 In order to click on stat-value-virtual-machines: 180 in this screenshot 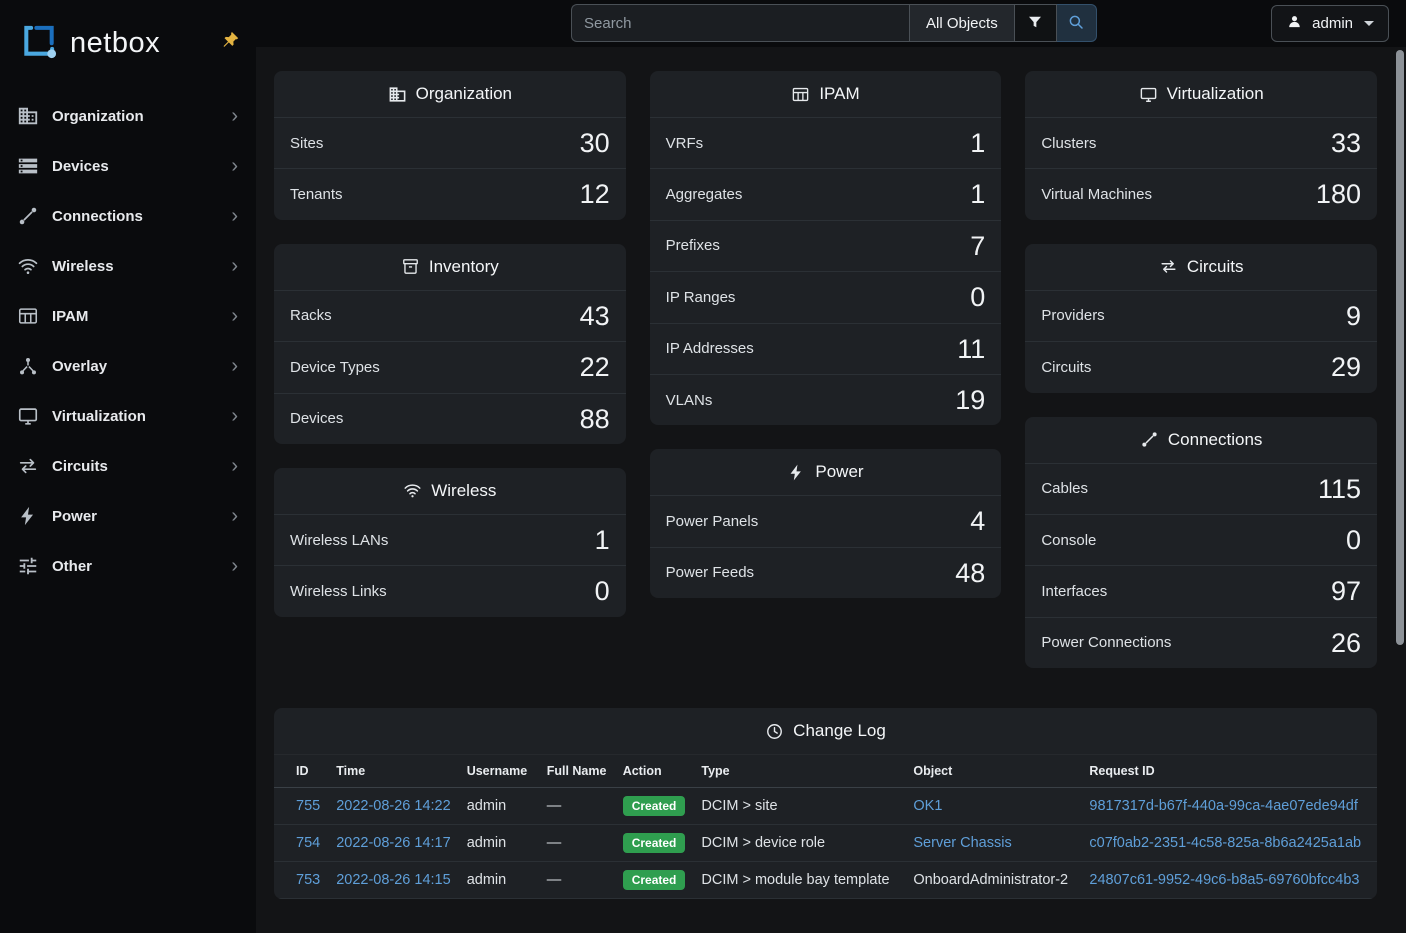, I will do `click(1338, 194)`.